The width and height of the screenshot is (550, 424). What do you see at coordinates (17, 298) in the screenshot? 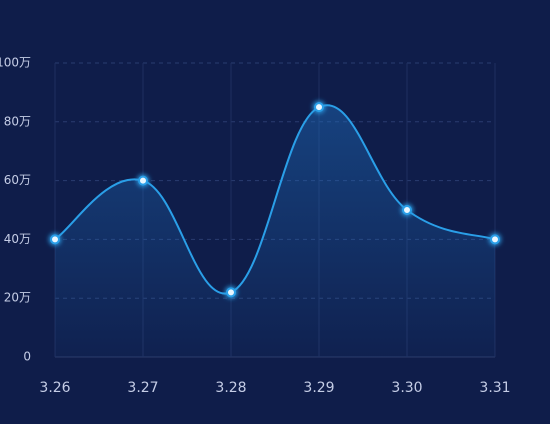
I see `y-tick-label: 20万` at bounding box center [17, 298].